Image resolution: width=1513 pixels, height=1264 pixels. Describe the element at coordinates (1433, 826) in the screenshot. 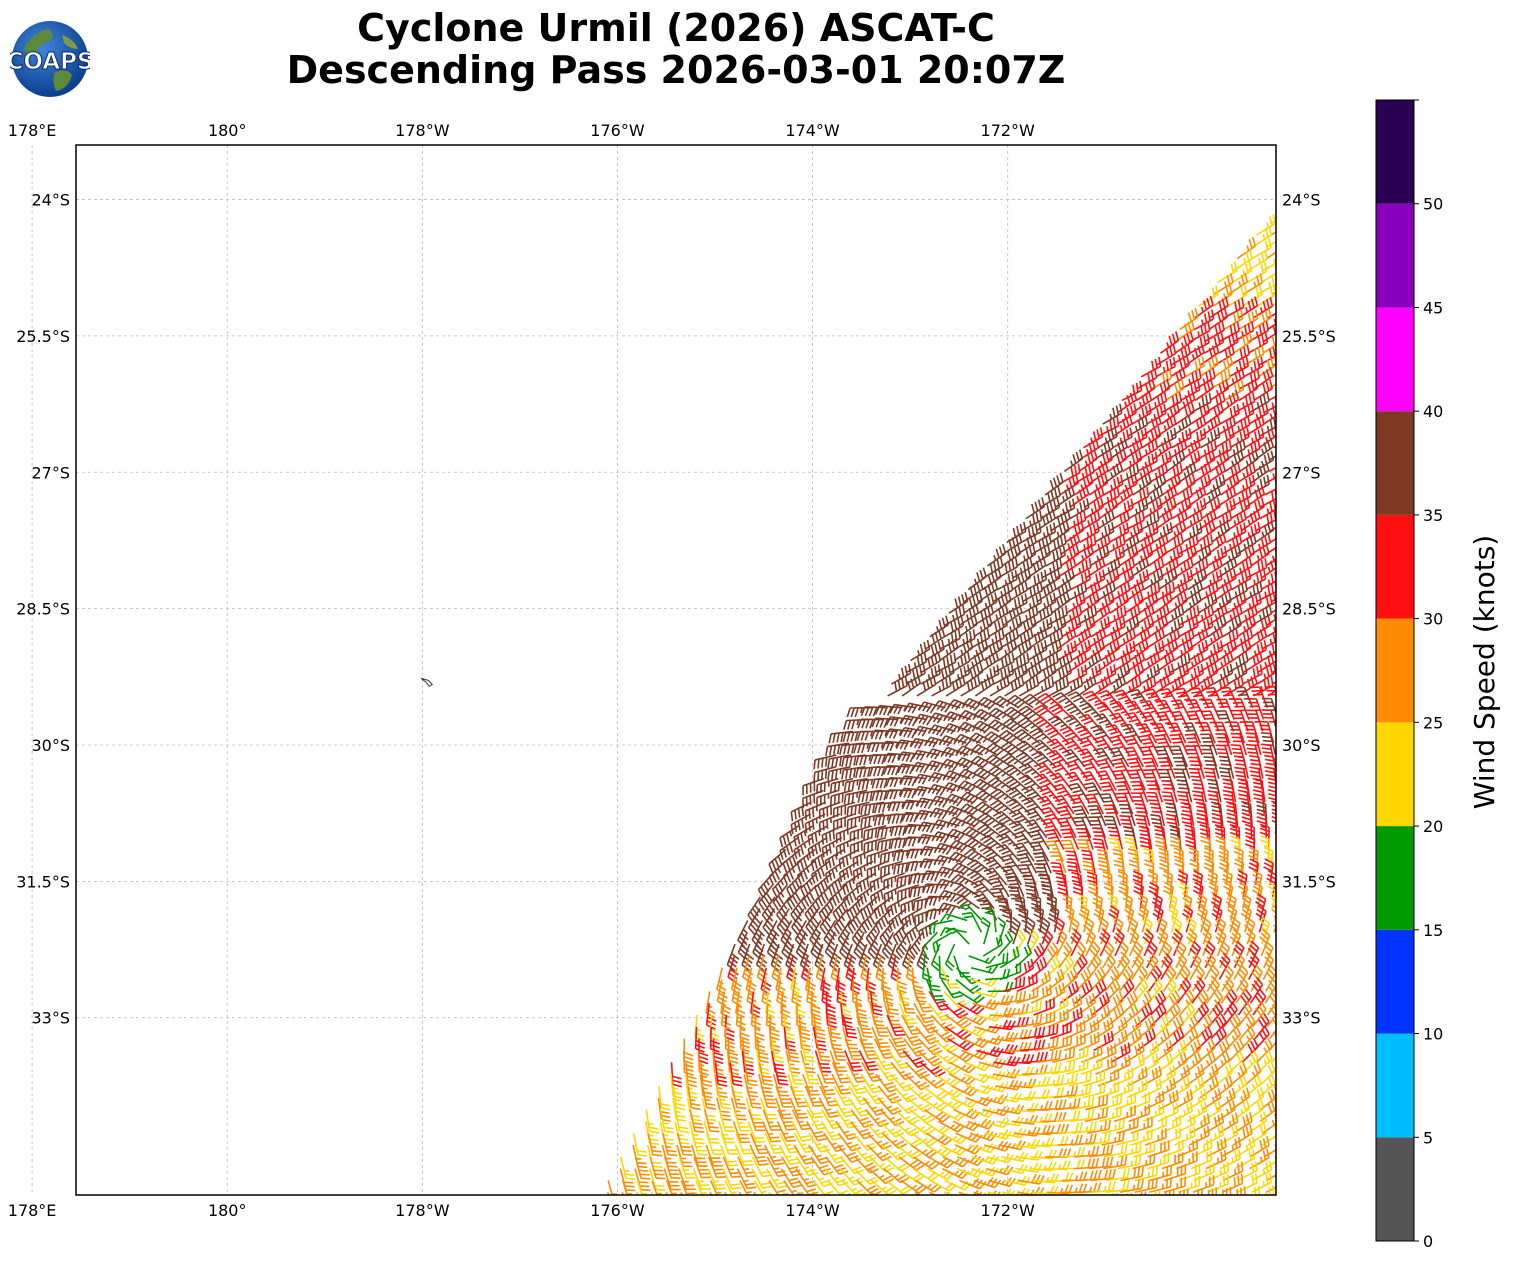

I see `colorbar-tick-label: 20` at that location.